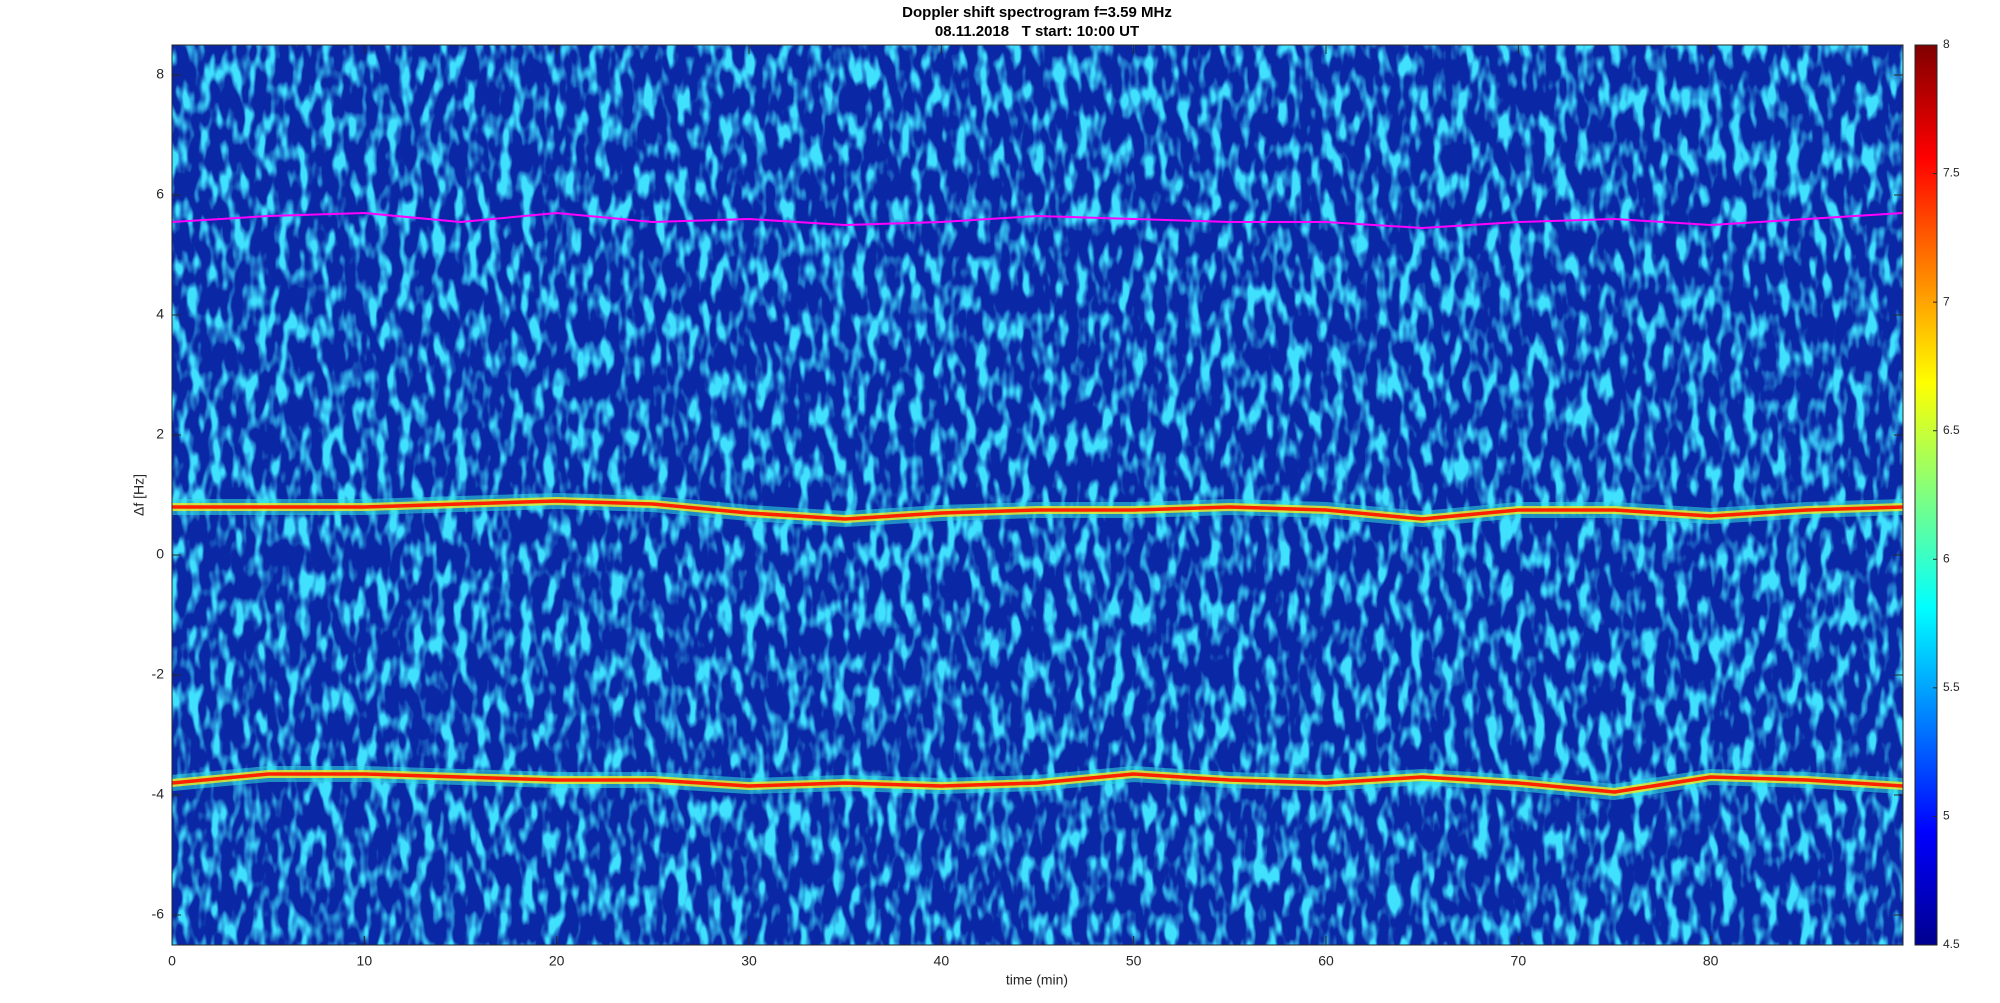 Image resolution: width=2000 pixels, height=1003 pixels. I want to click on y-tick-label: 0, so click(160, 554).